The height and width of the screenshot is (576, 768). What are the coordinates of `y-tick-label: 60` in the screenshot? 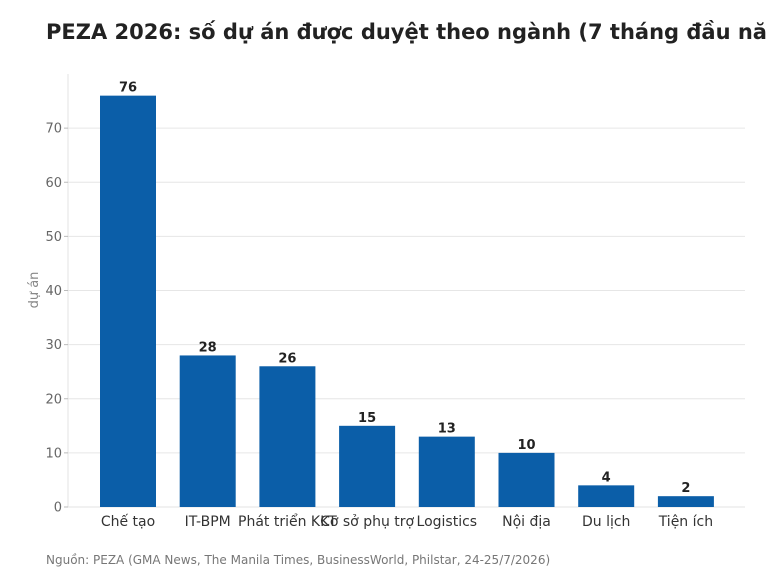 It's located at (53, 183).